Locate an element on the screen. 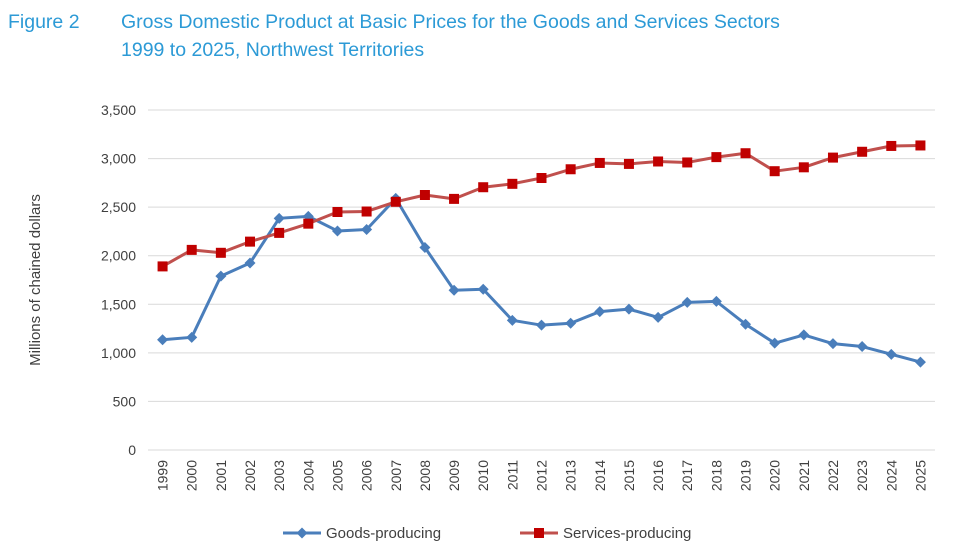 The width and height of the screenshot is (960, 560). x-tick-label: 2009 is located at coordinates (454, 475).